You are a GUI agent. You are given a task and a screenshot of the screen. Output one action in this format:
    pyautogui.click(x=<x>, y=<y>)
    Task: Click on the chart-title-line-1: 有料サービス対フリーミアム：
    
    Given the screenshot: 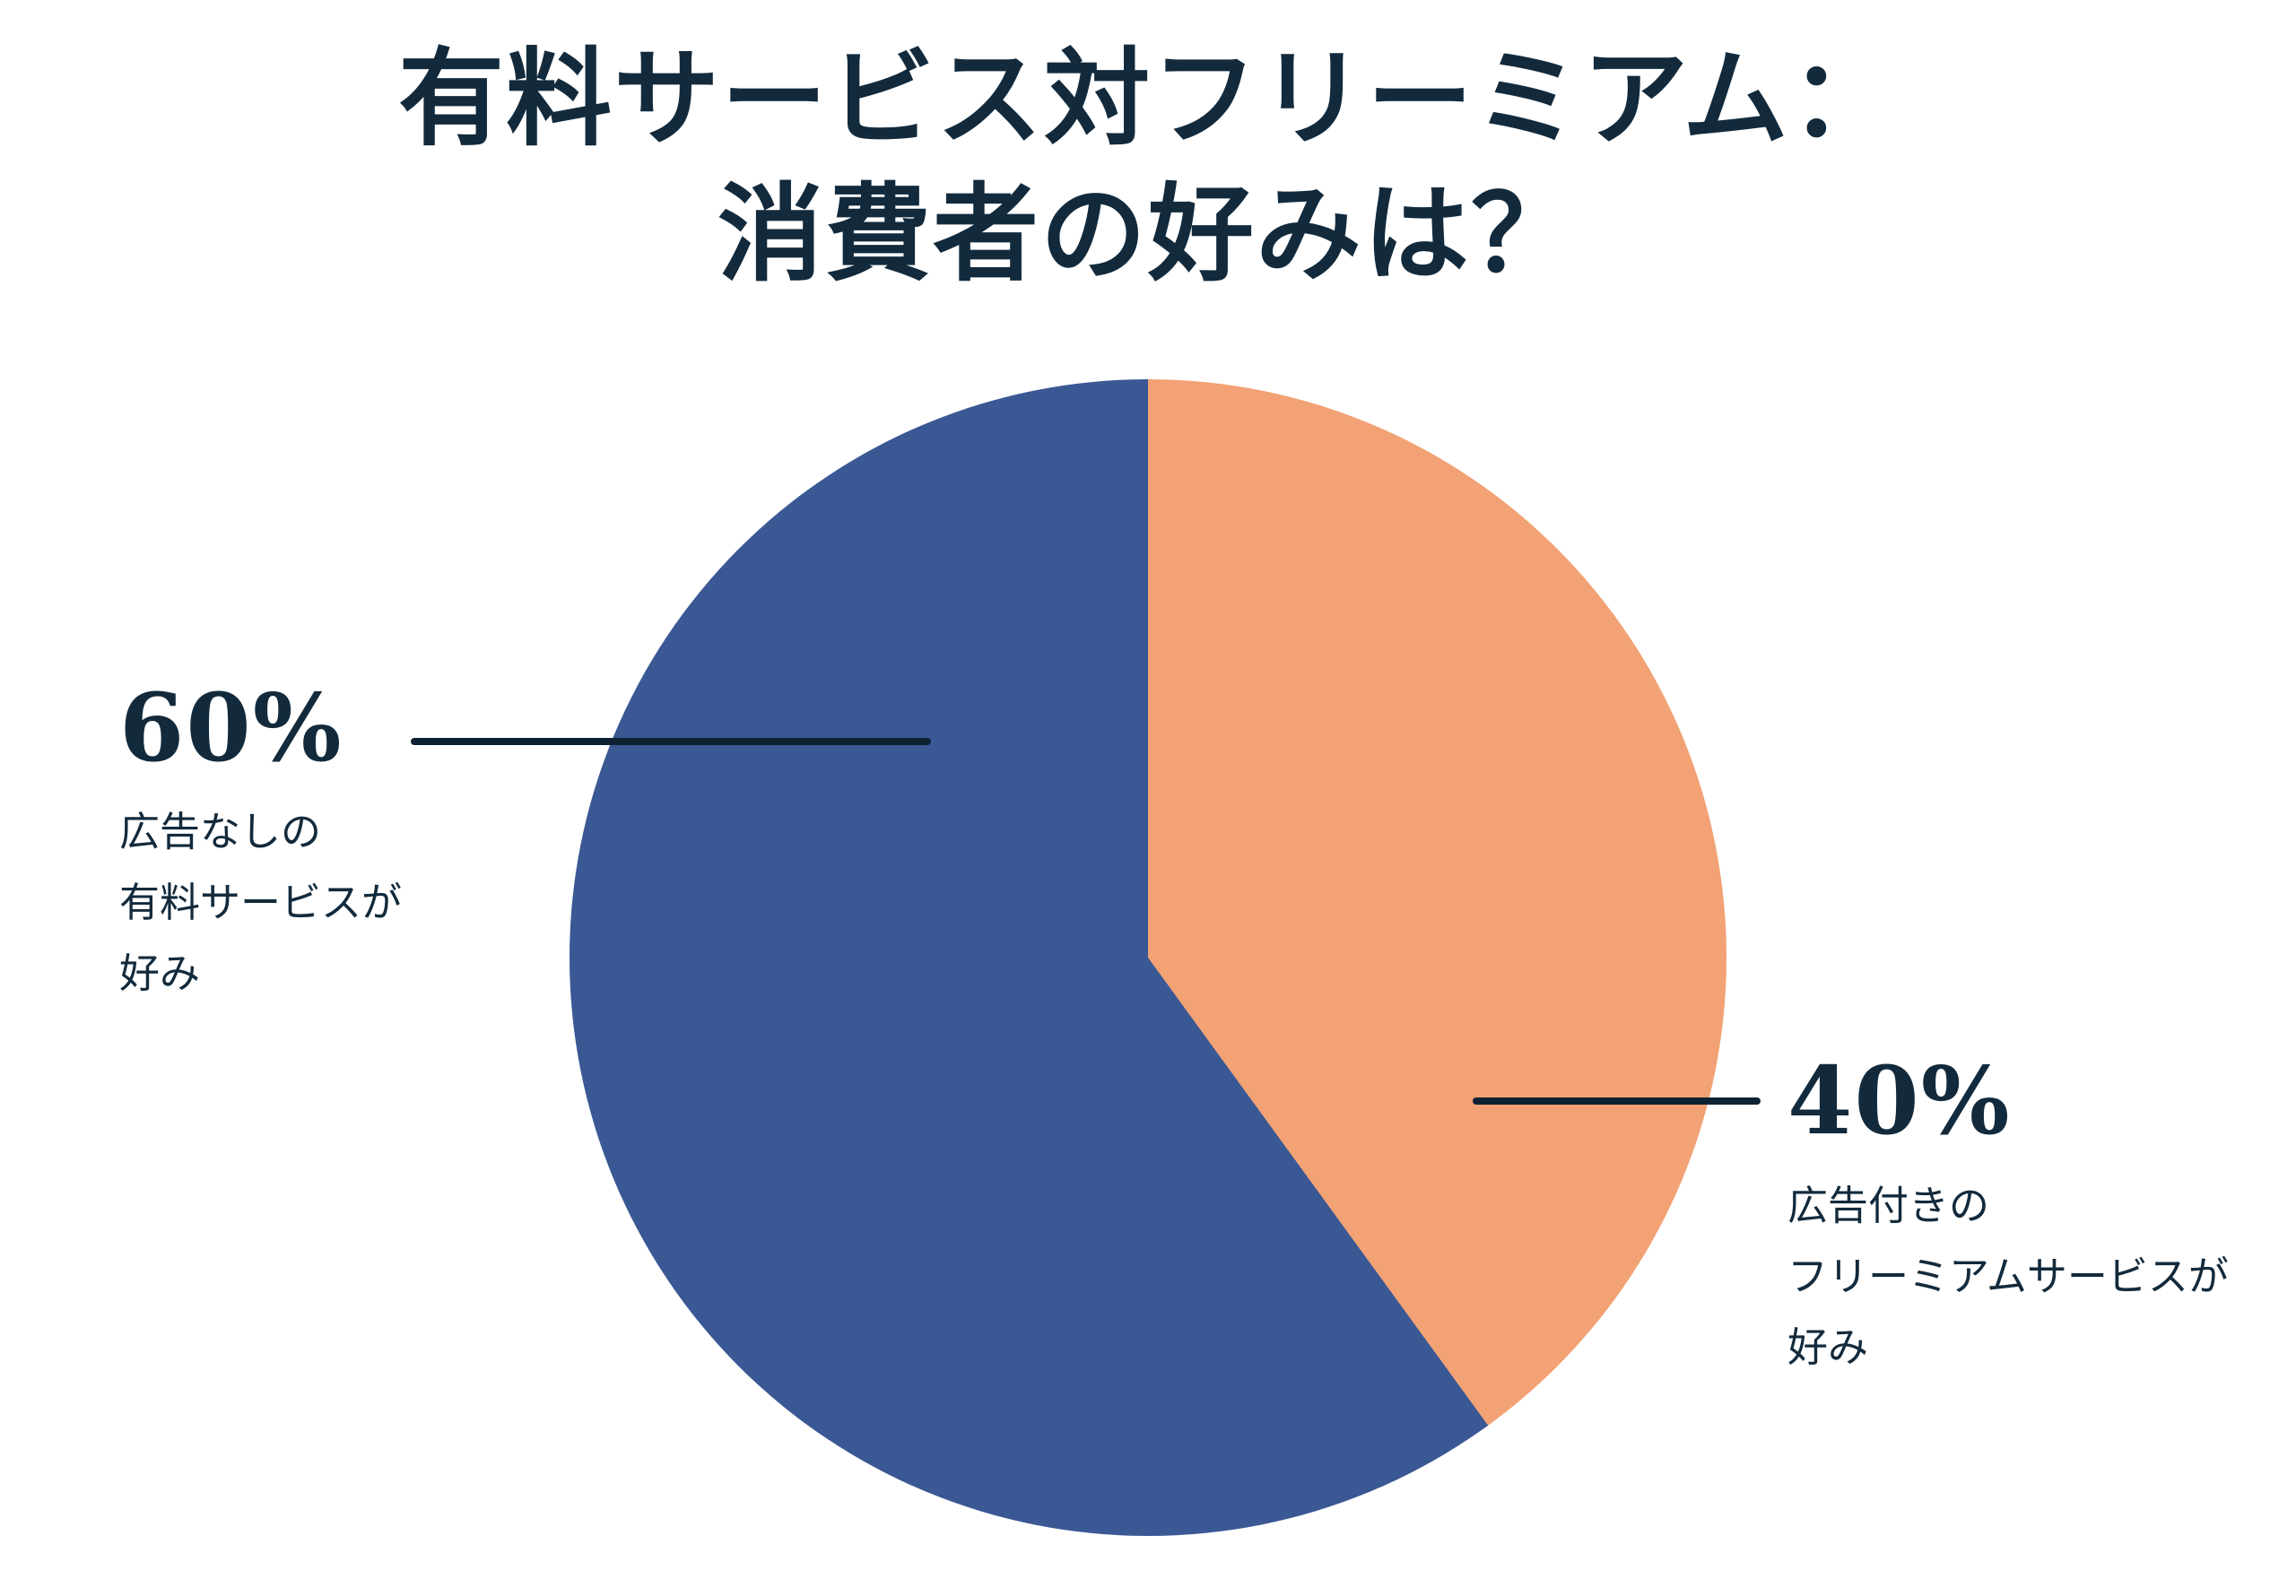 What is the action you would take?
    pyautogui.click(x=1148, y=99)
    